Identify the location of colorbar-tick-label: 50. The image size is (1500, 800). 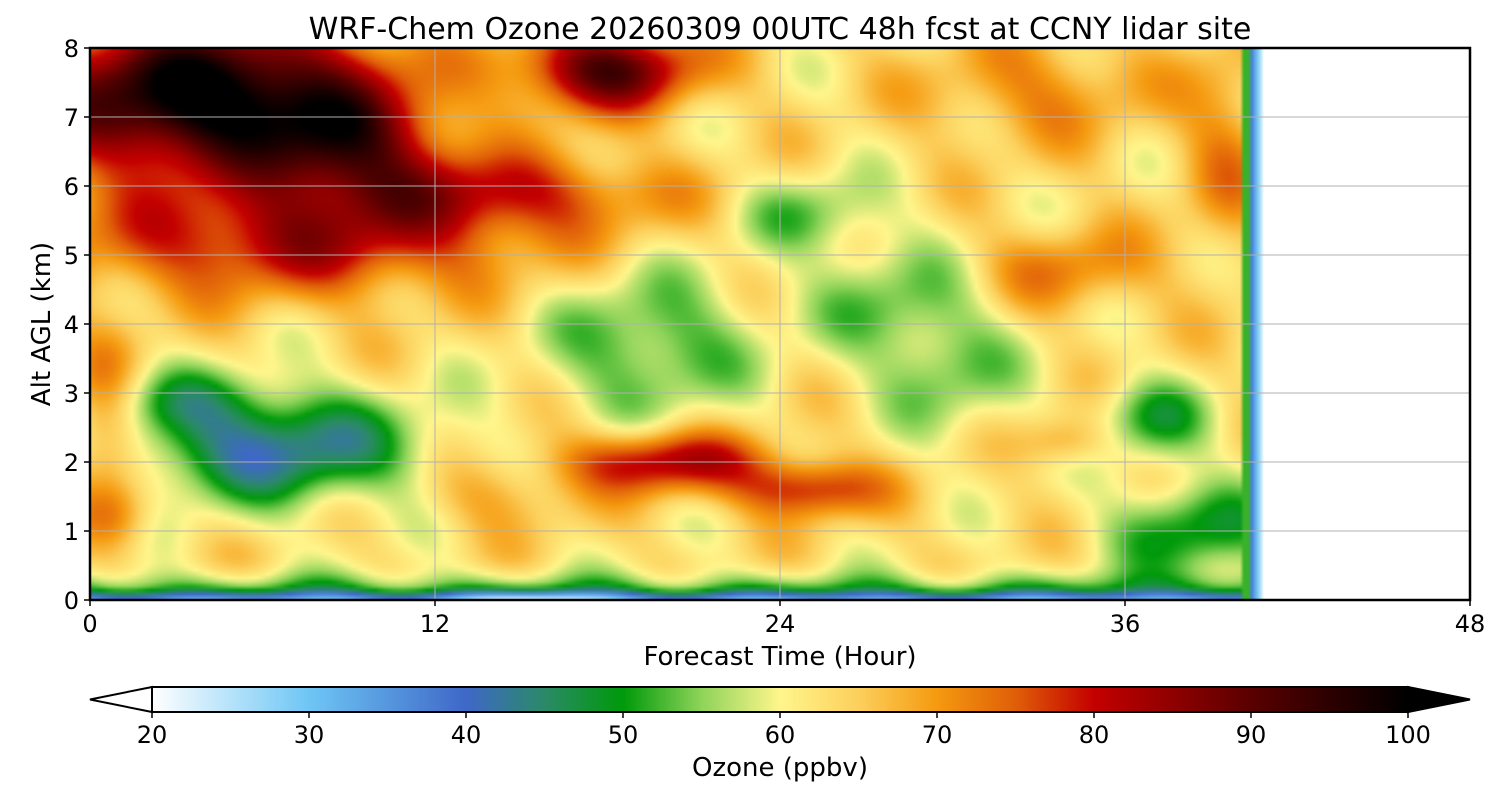
(623, 735).